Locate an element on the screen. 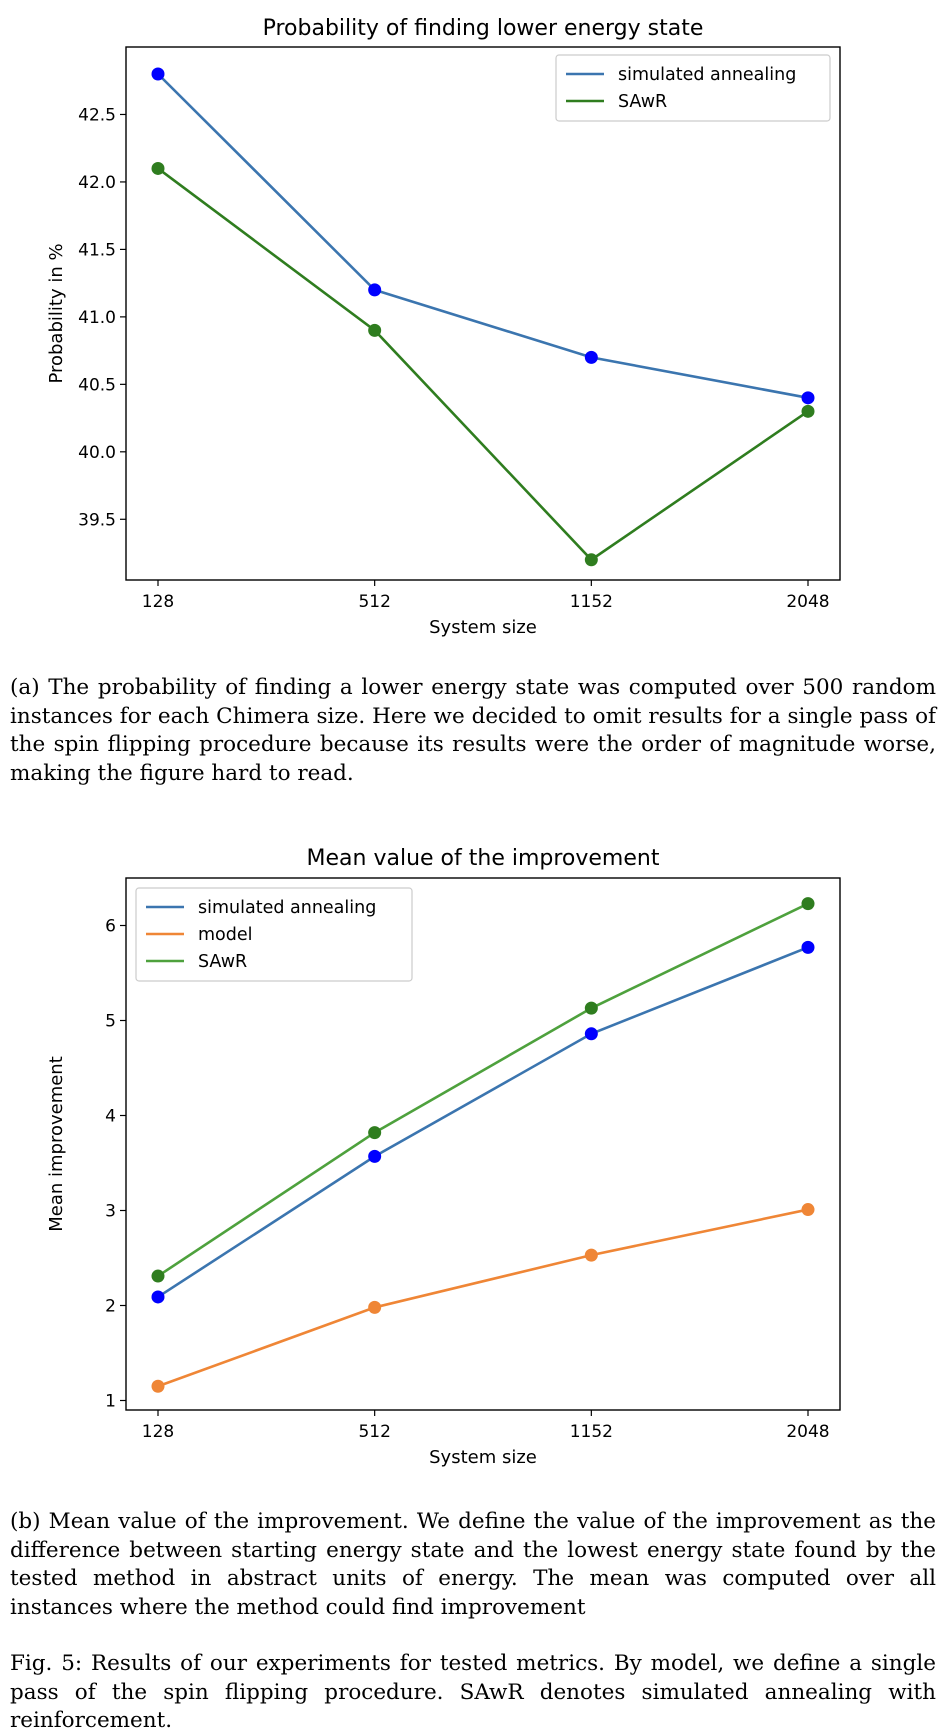  y-tick-label: 4 is located at coordinates (110, 1117).